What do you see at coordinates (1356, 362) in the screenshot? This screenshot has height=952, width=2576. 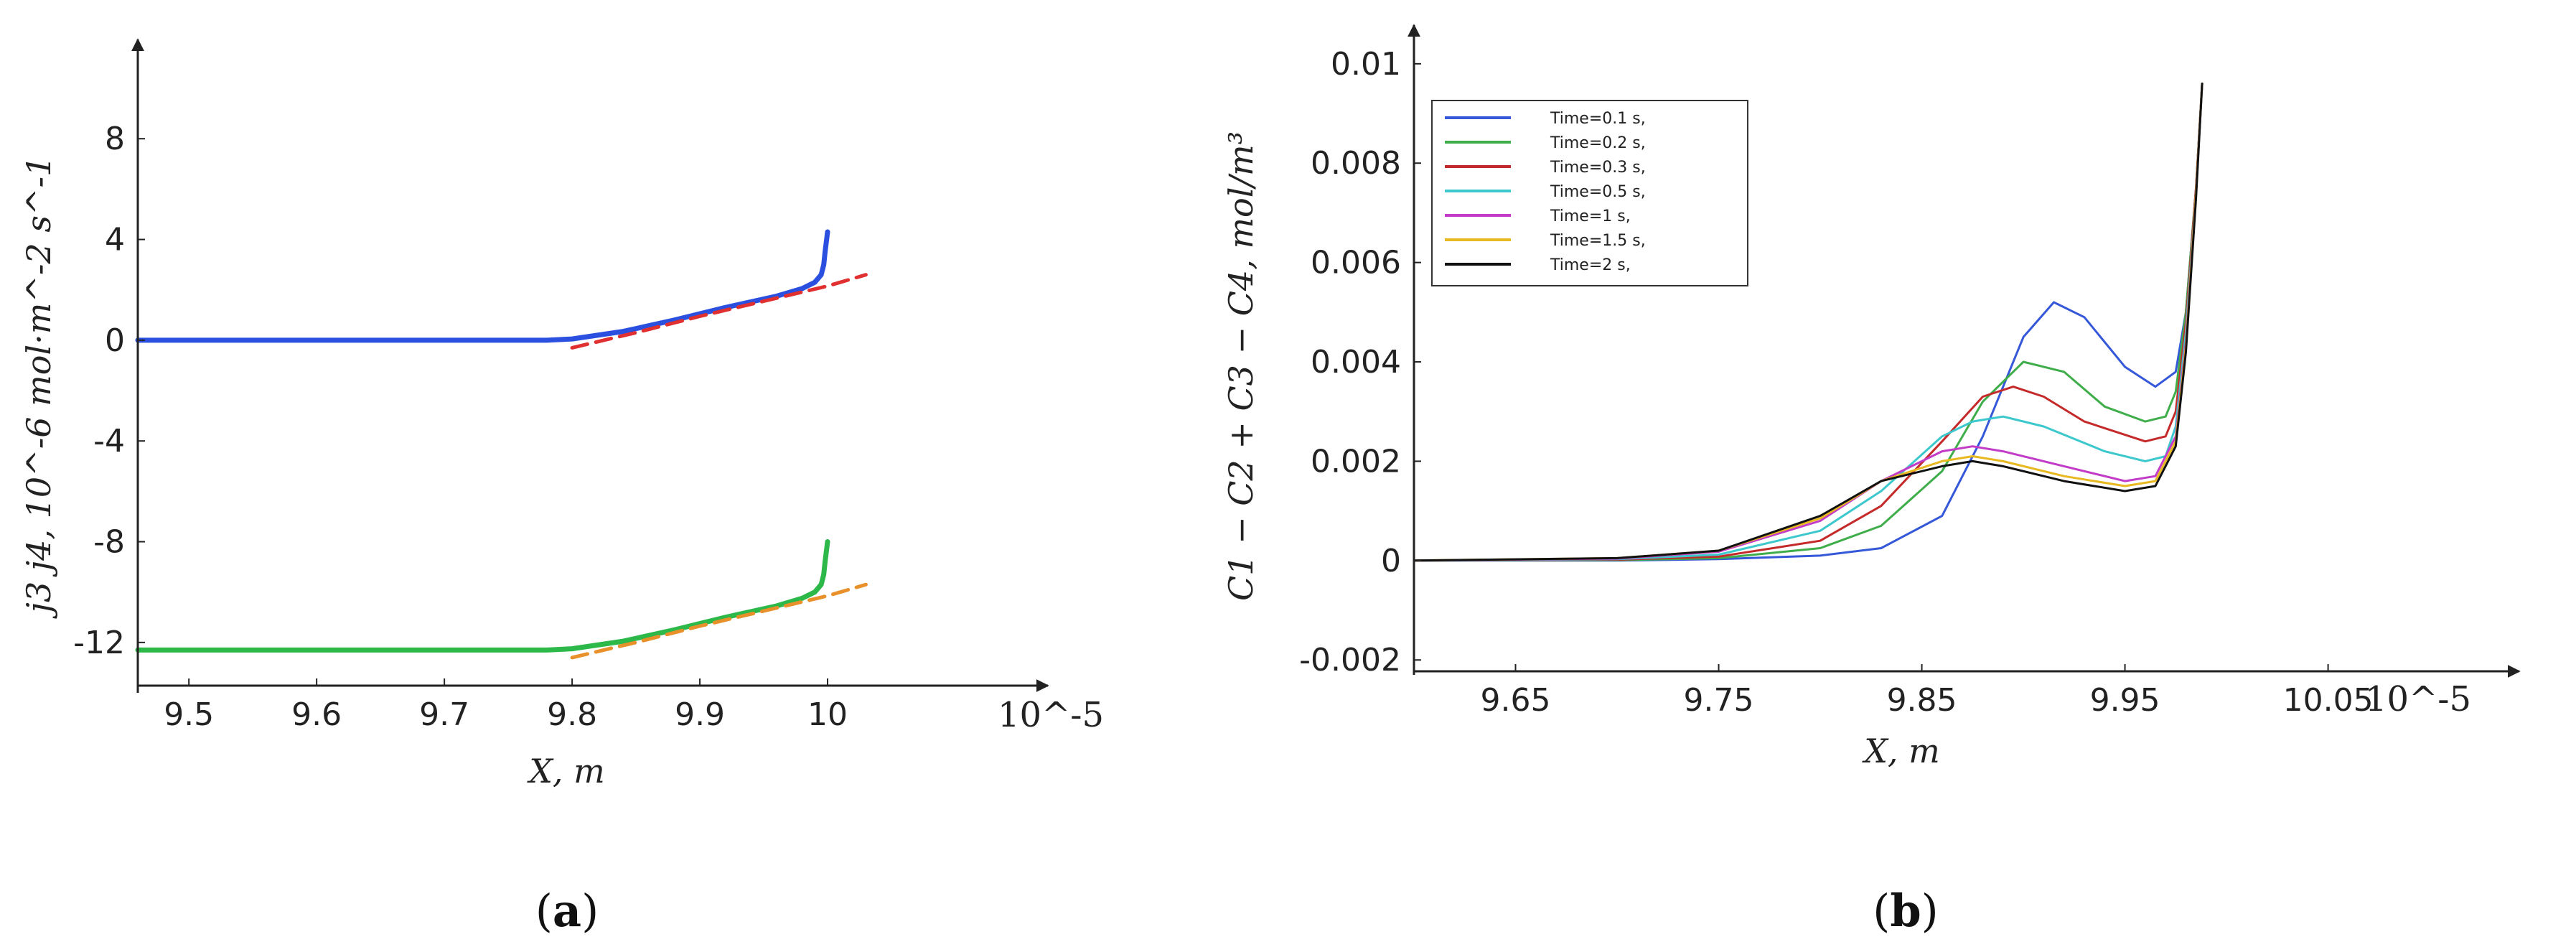 I see `y-tick-label: 0.004` at bounding box center [1356, 362].